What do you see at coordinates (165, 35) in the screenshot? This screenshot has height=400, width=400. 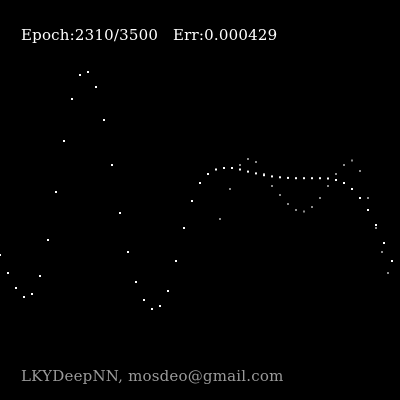 I see `status-separator` at bounding box center [165, 35].